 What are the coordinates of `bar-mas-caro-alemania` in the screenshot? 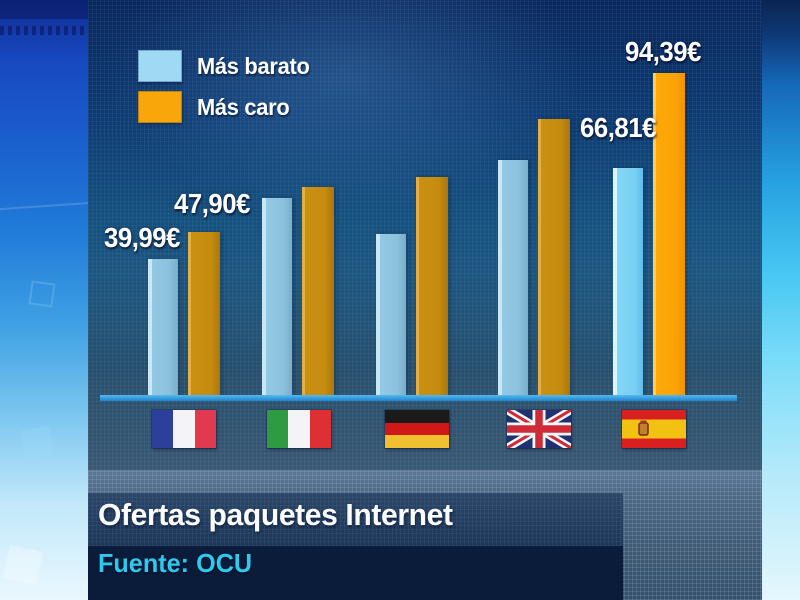 It's located at (432, 286).